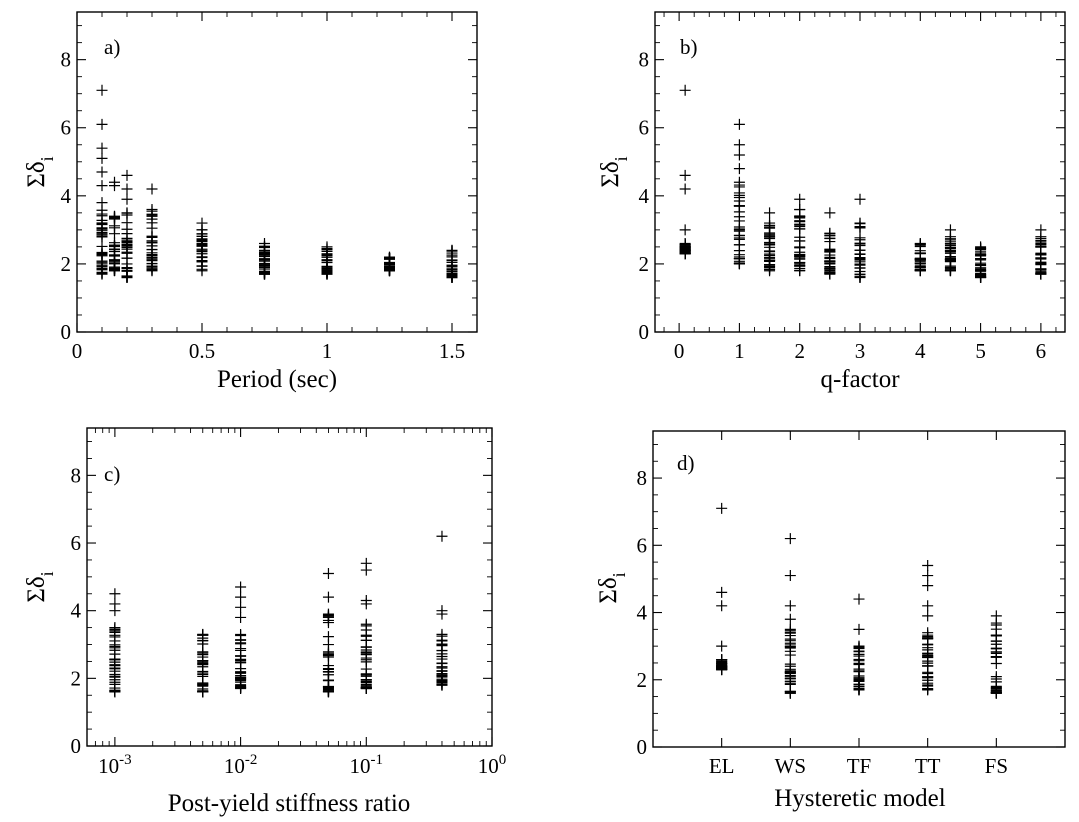  What do you see at coordinates (860, 379) in the screenshot?
I see `x-axis-label-b: q-factor` at bounding box center [860, 379].